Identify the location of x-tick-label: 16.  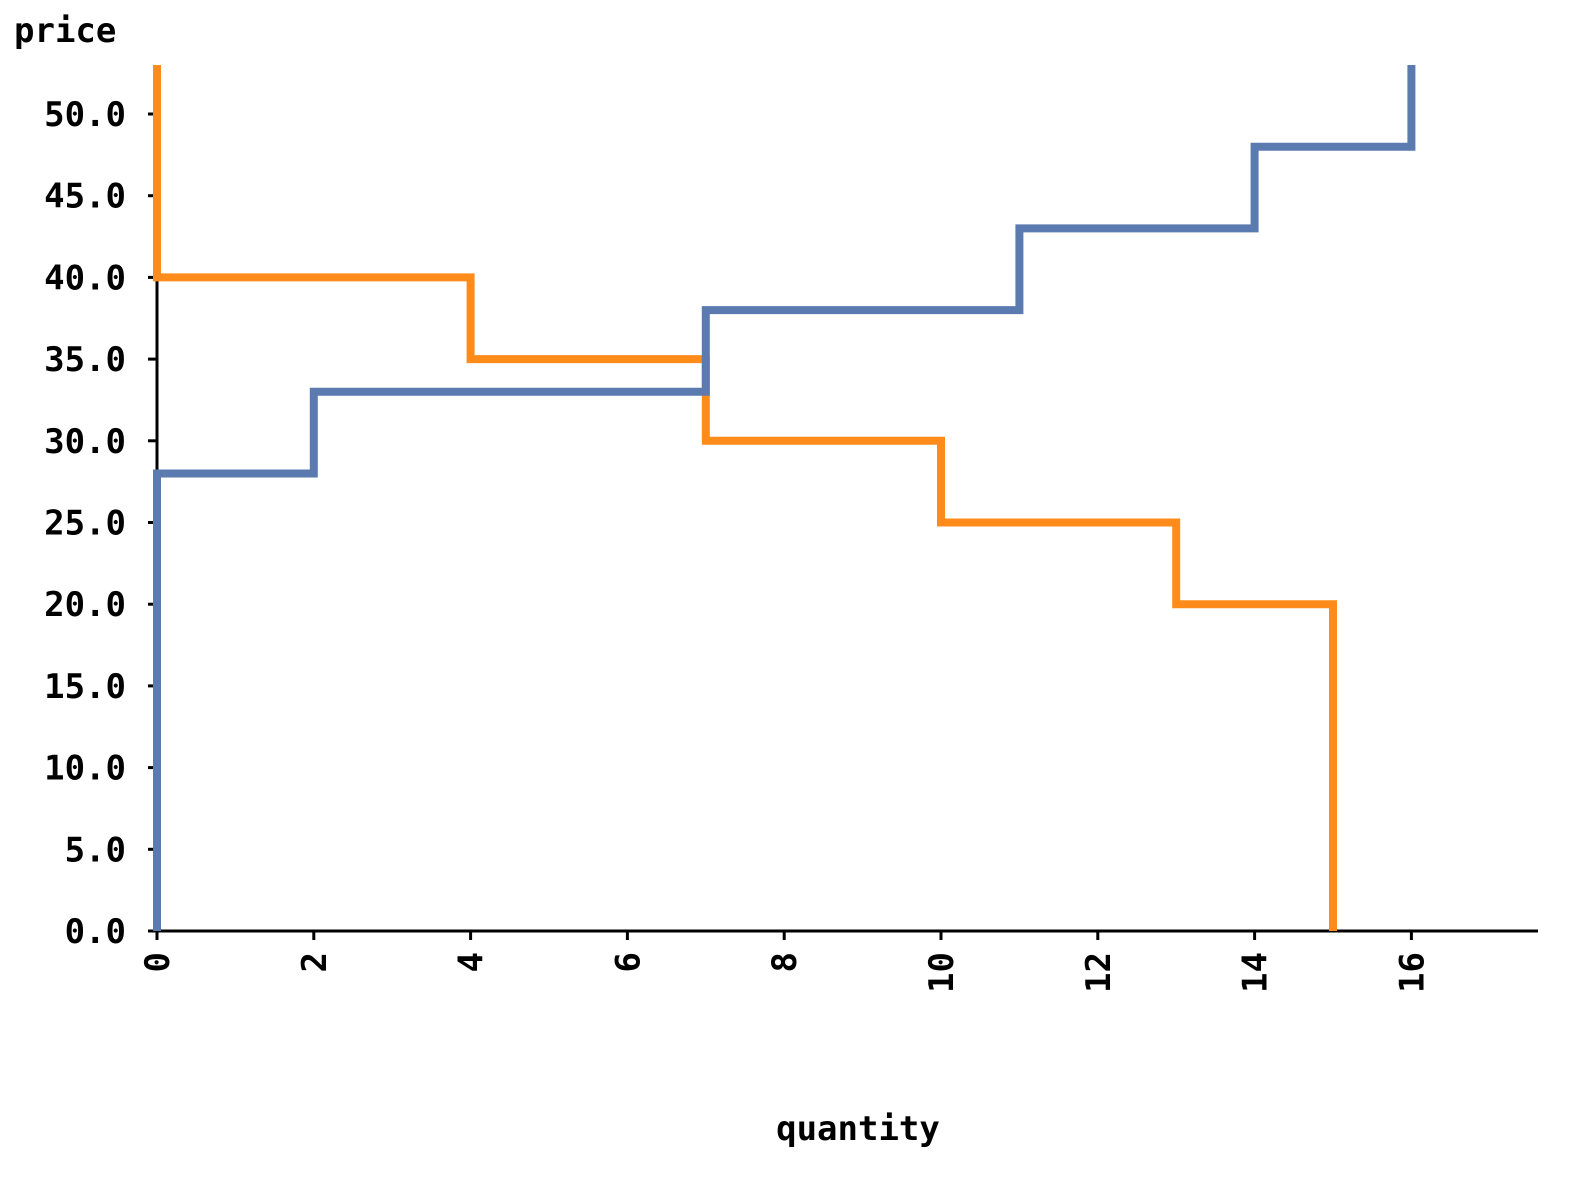
(1412, 972).